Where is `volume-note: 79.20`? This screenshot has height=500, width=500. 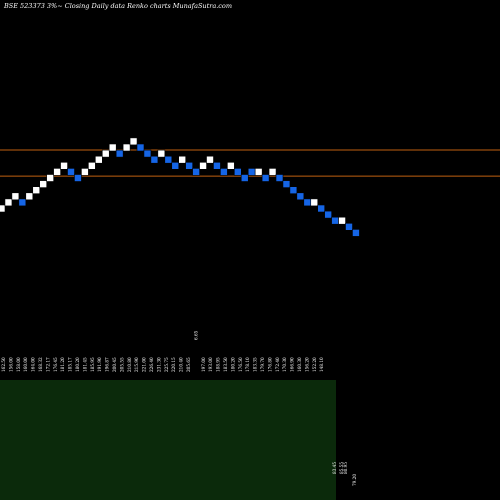
volume-note: 79.20 is located at coordinates (354, 480).